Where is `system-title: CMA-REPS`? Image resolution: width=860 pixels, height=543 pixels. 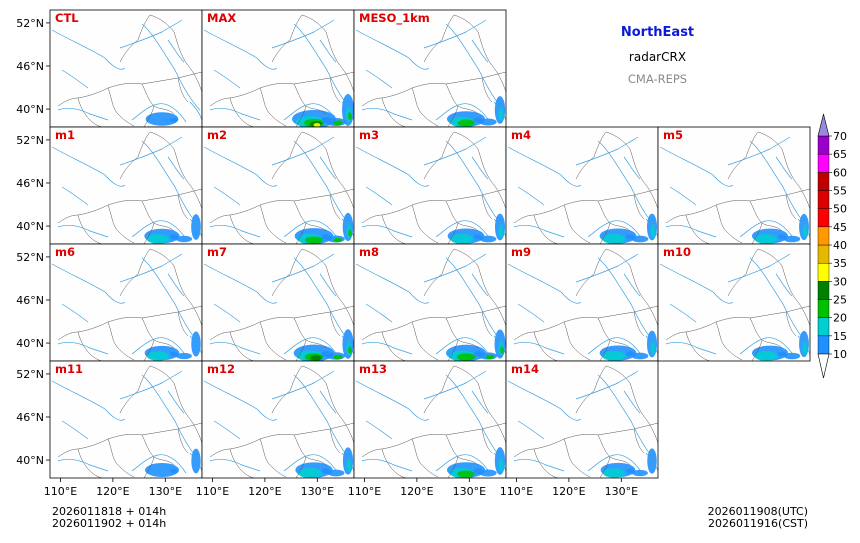
system-title: CMA-REPS is located at coordinates (657, 79).